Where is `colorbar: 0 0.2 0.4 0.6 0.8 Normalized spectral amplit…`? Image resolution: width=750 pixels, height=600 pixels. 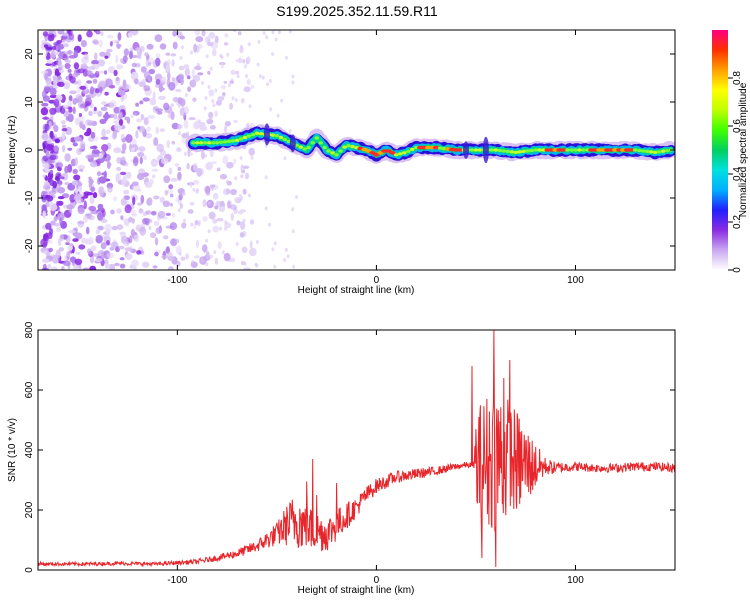
colorbar: 0 0.2 0.4 0.6 0.8 Normalized spectral amplit… is located at coordinates (730, 151).